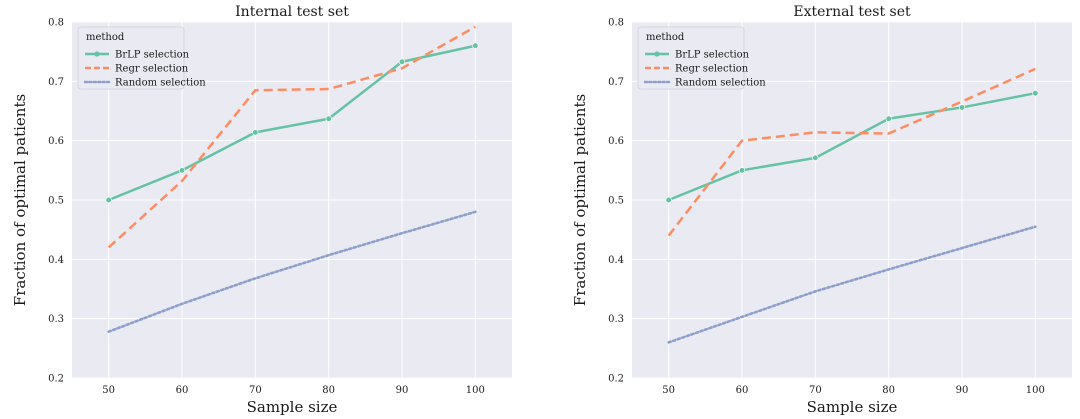 The height and width of the screenshot is (419, 1080). What do you see at coordinates (292, 12) in the screenshot?
I see `chart-title: Internal test set` at bounding box center [292, 12].